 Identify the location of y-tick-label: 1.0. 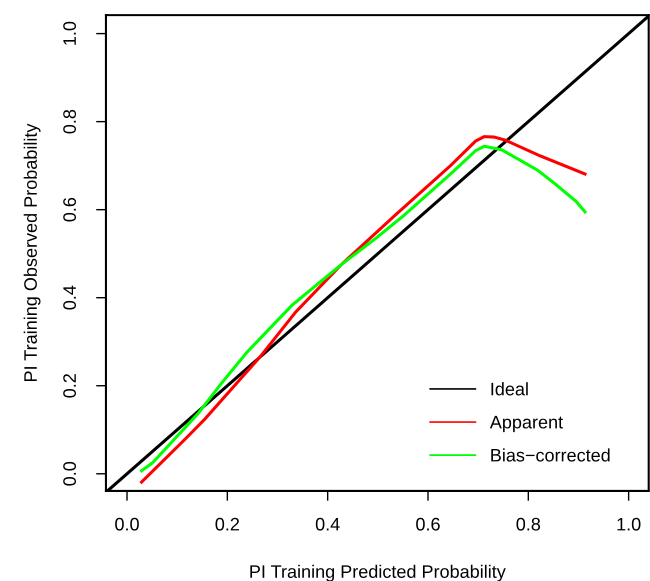
(69, 33).